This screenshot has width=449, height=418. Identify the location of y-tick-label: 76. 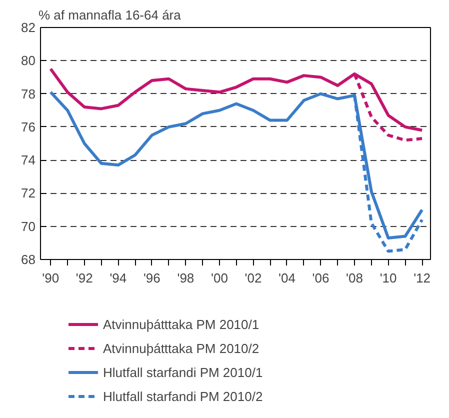
(28, 126).